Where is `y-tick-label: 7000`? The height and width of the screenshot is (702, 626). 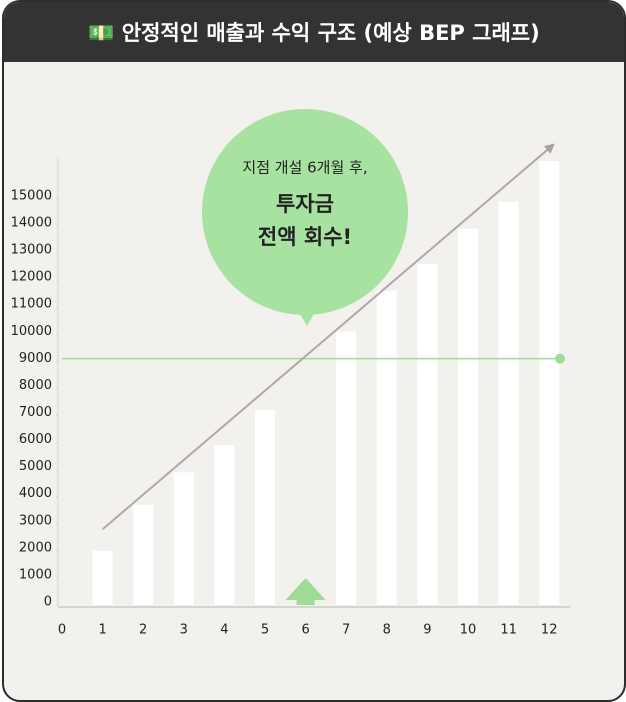
y-tick-label: 7000 is located at coordinates (35, 412).